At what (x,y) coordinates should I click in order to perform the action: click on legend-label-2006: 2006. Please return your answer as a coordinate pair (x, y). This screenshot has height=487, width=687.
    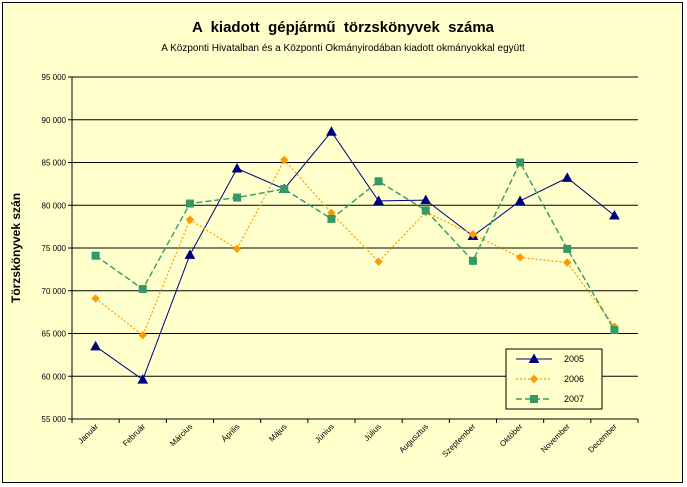
    Looking at the image, I should click on (574, 379).